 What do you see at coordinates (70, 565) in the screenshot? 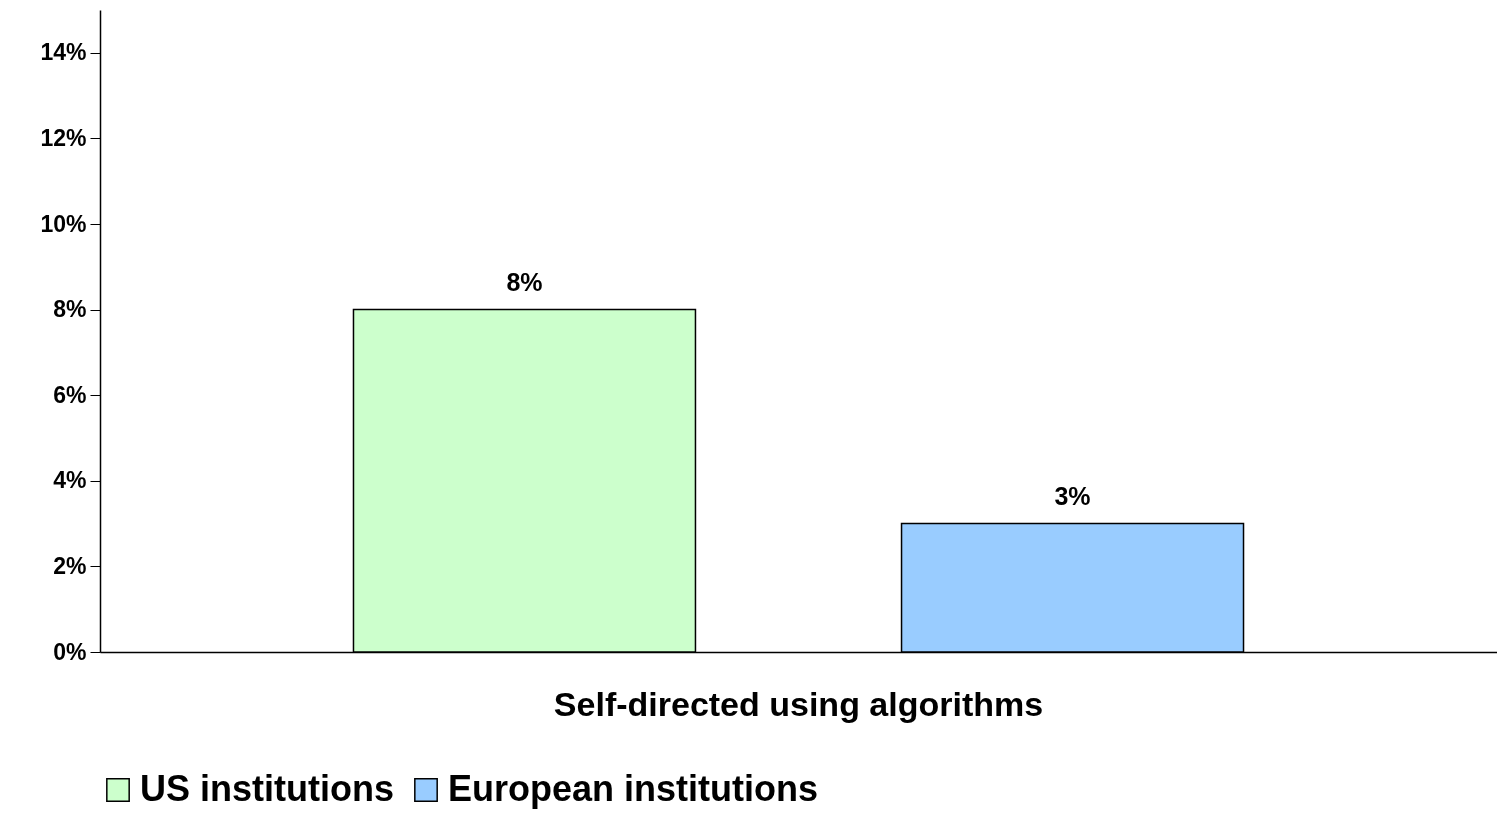
I see `y-tick-label: 2%` at bounding box center [70, 565].